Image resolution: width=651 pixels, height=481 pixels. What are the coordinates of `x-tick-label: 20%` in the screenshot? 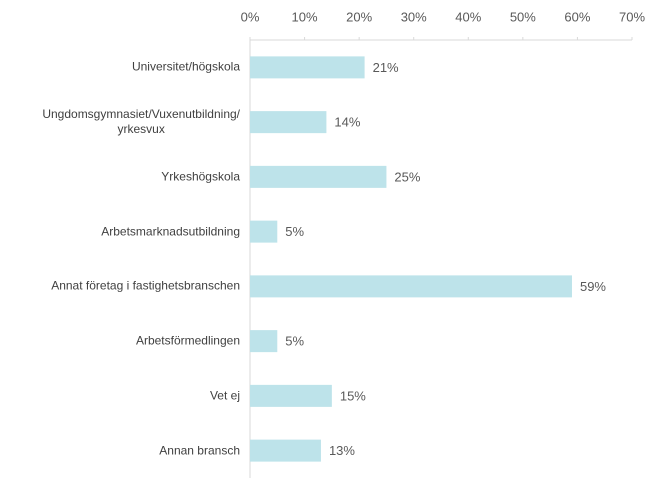 It's located at (359, 16).